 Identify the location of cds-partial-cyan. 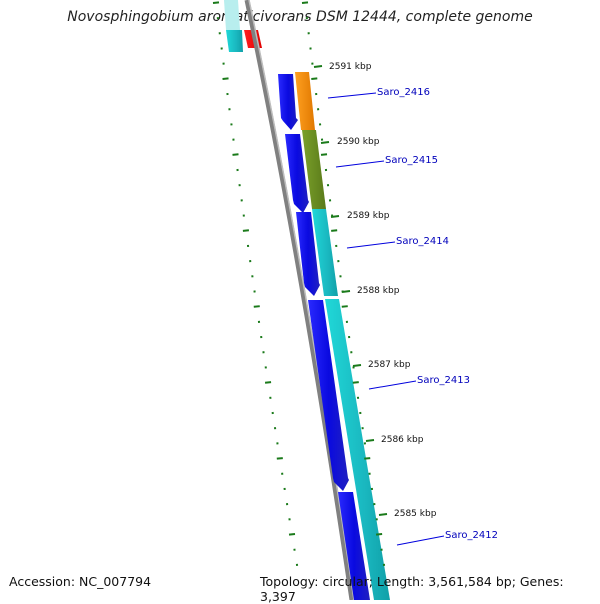
(234, 41).